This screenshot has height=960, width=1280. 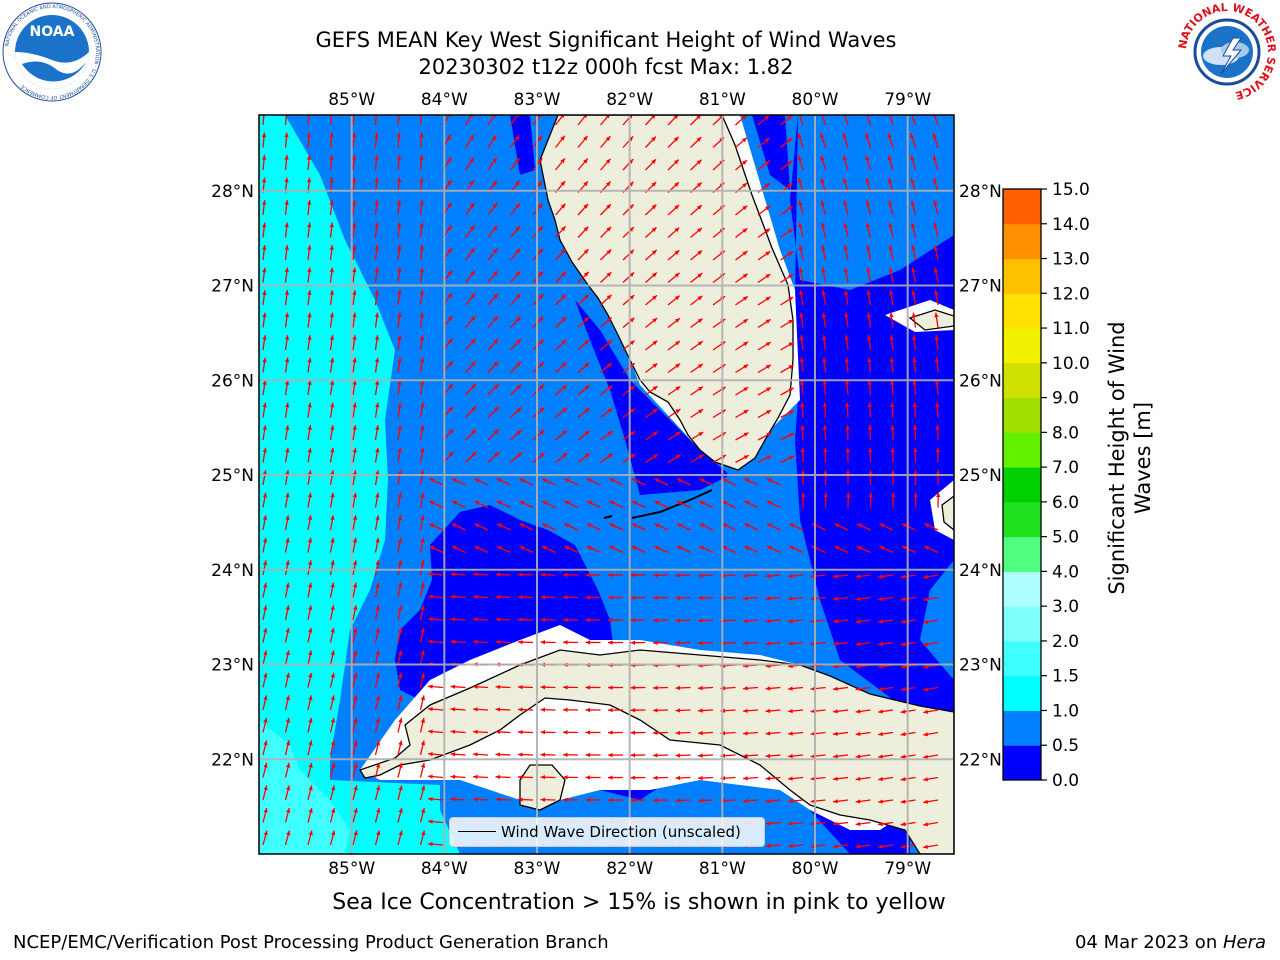 I want to click on lon-tick-label: 79°W, so click(x=907, y=100).